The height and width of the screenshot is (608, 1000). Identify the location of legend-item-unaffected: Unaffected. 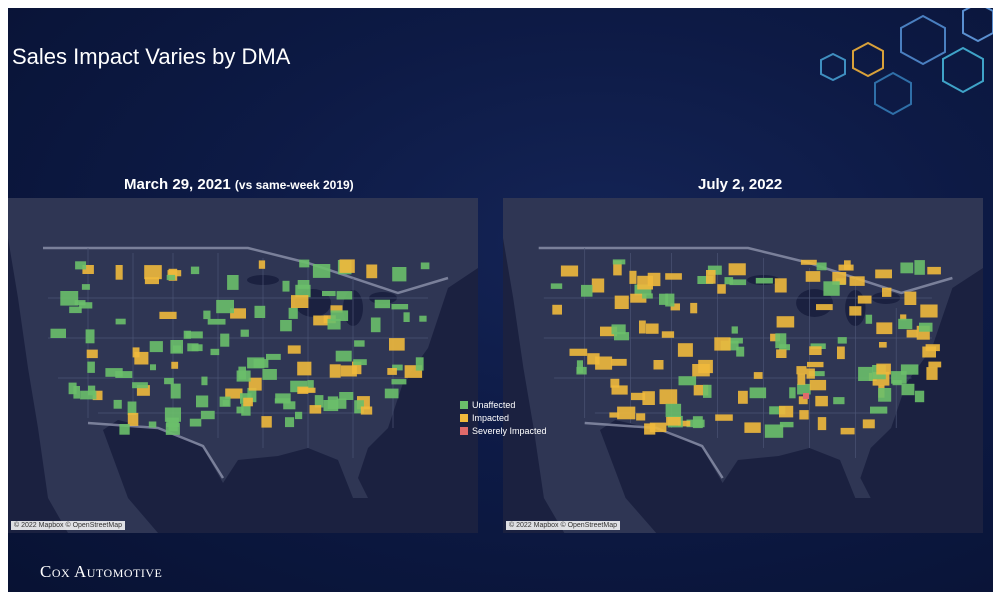
(503, 404).